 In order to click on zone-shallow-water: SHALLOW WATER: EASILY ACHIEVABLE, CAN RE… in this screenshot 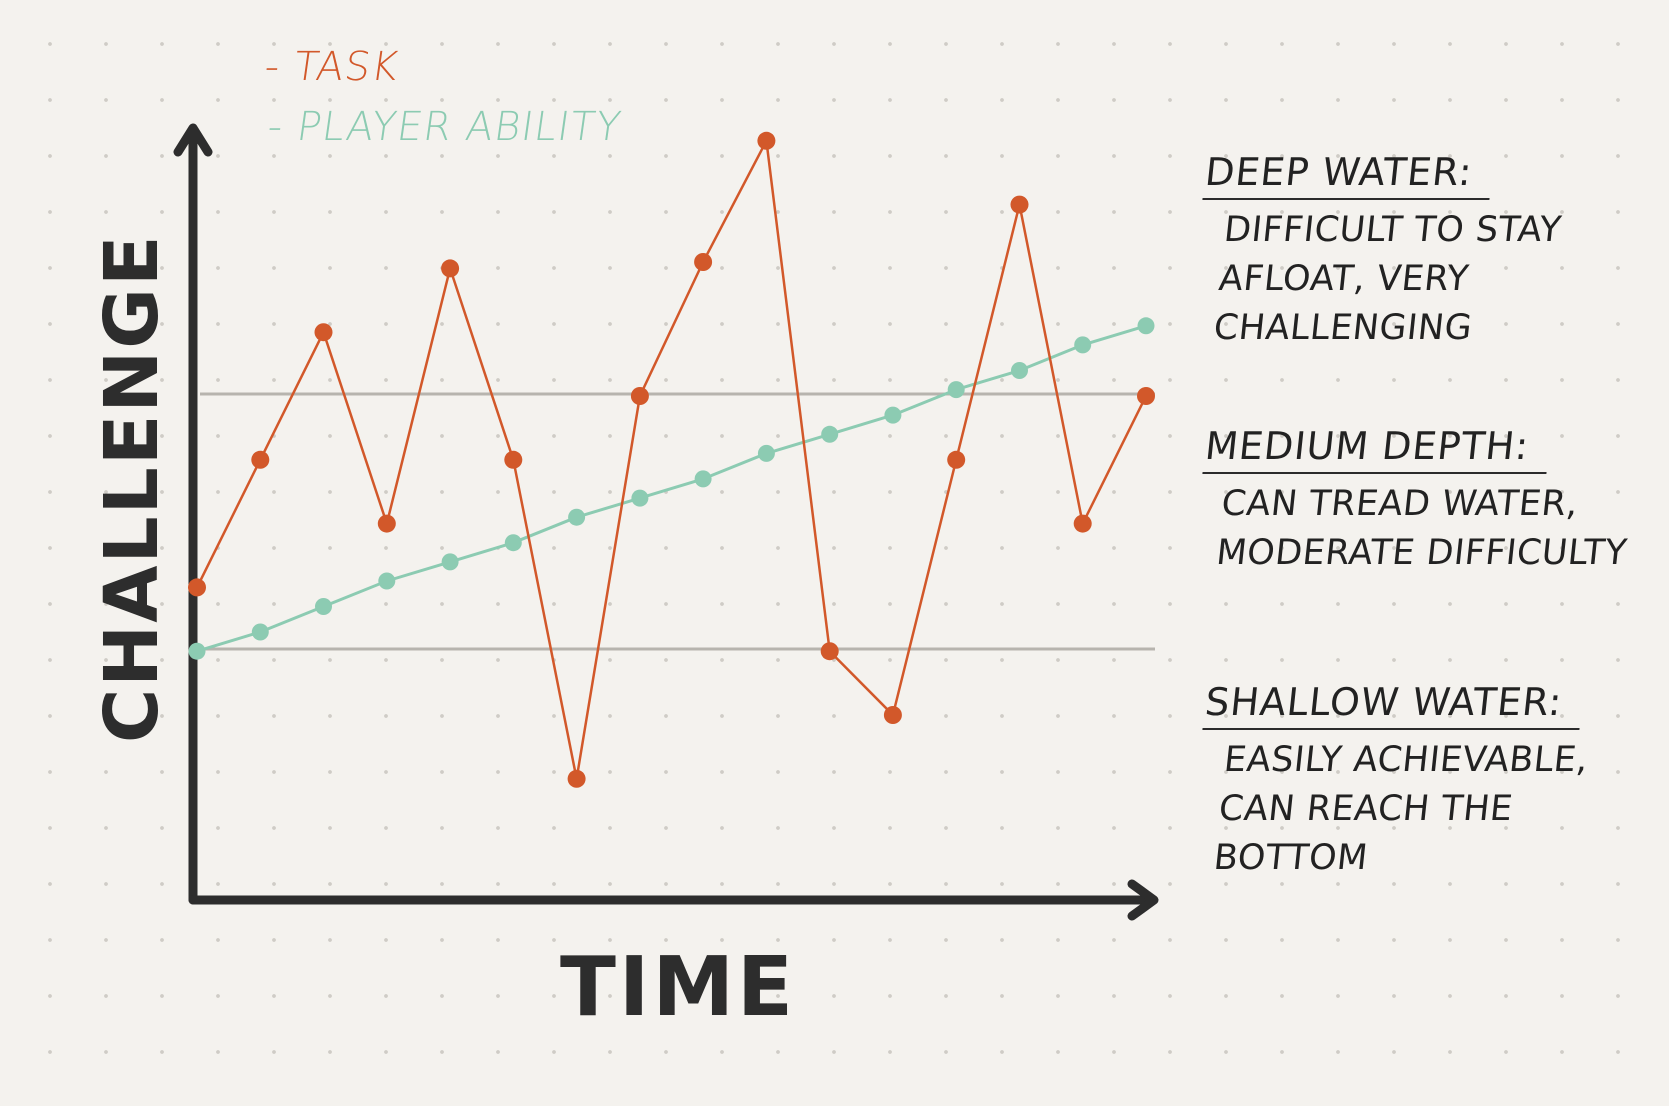, I will do `click(1418, 781)`.